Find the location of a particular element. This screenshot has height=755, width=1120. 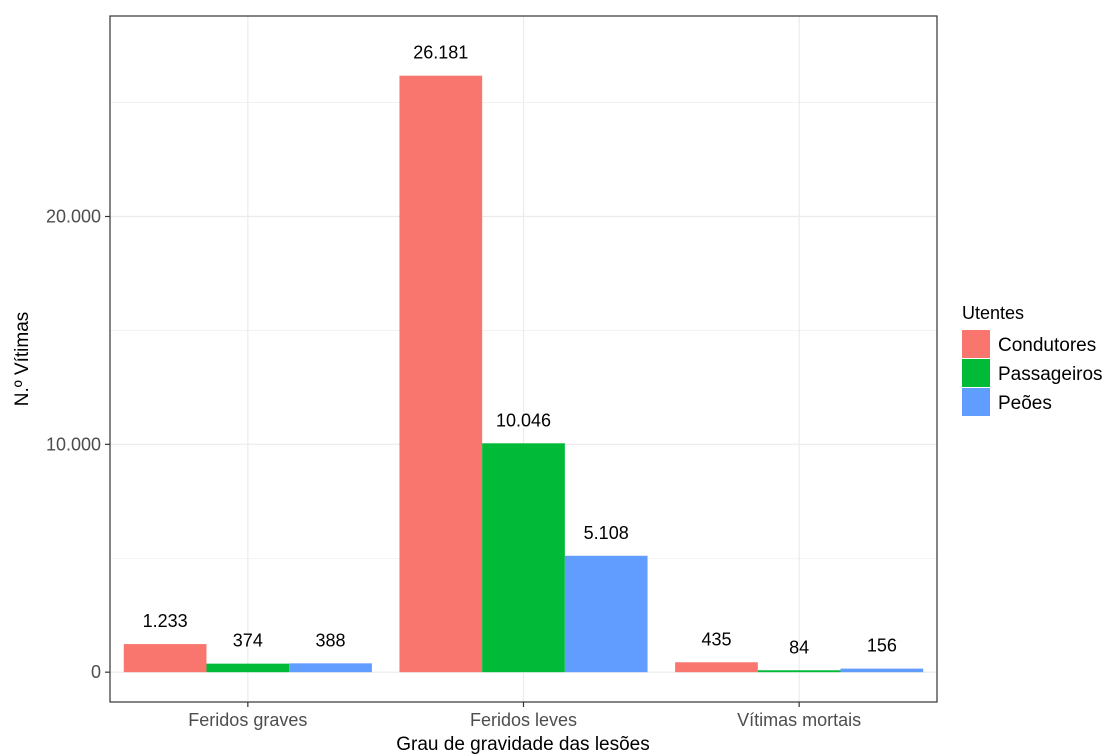

legend-label: Passageiros is located at coordinates (1050, 374).